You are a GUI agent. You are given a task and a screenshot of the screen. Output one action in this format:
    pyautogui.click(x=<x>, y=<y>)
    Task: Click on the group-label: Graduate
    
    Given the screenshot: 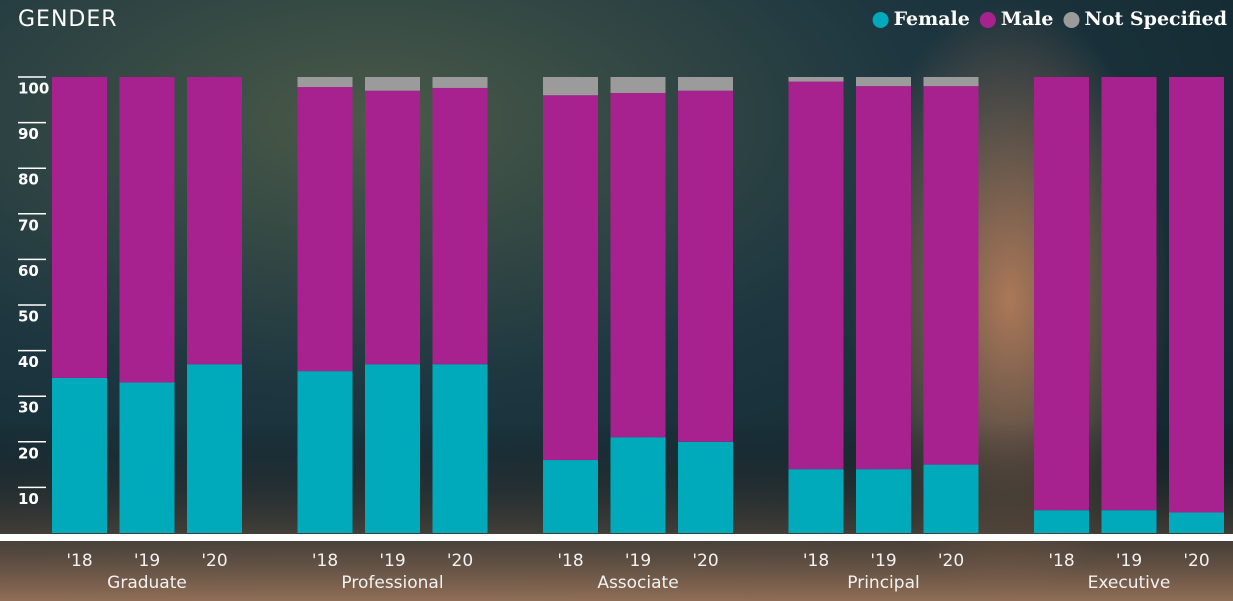 What is the action you would take?
    pyautogui.click(x=147, y=583)
    